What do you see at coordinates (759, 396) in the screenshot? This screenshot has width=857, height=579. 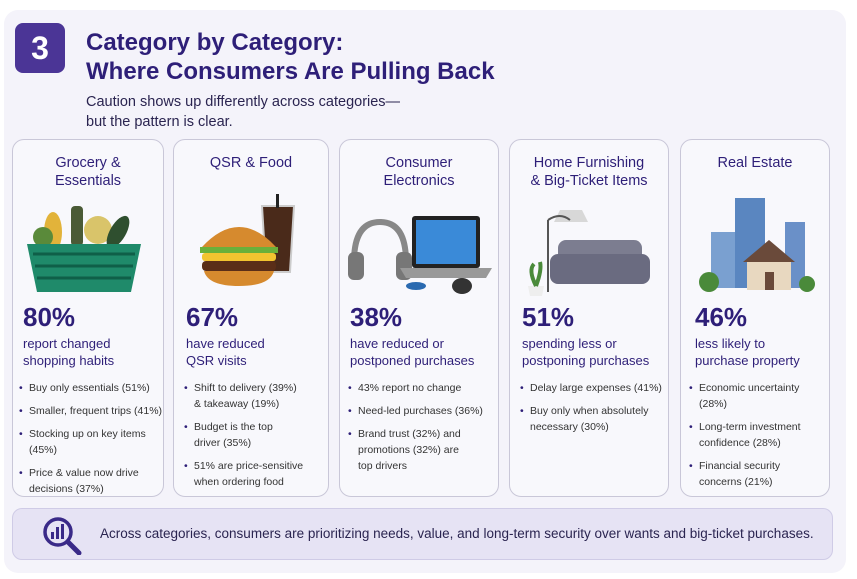 I see `list-item: Economic uncertainty (28%)` at bounding box center [759, 396].